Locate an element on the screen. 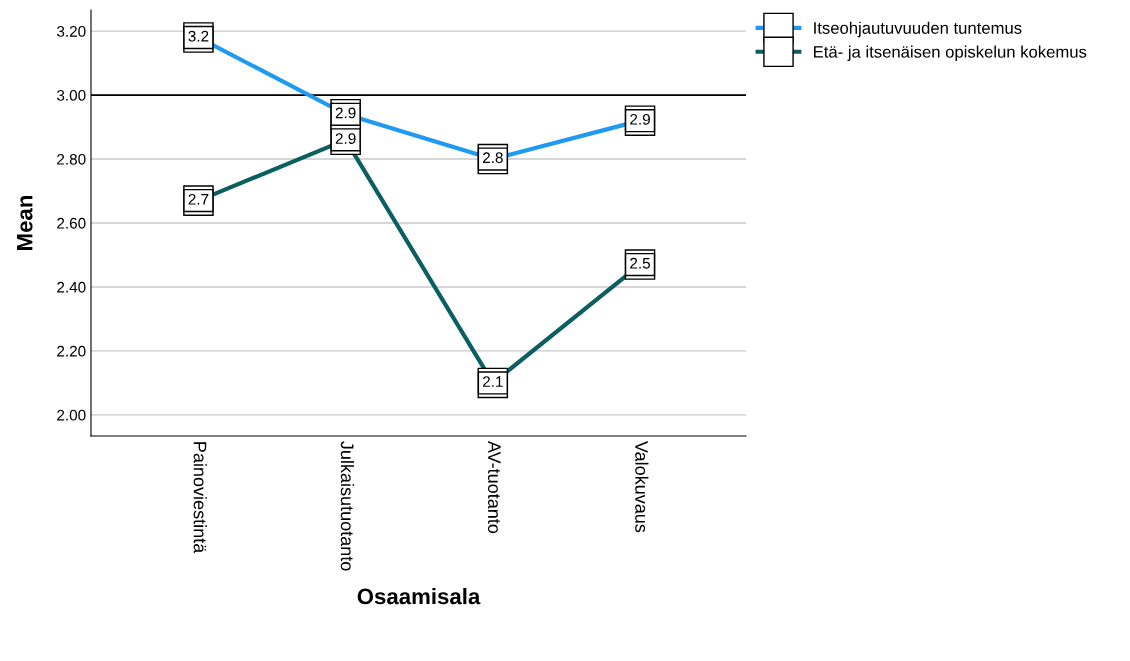  x-tick-label: Painoviestintä is located at coordinates (200, 498).